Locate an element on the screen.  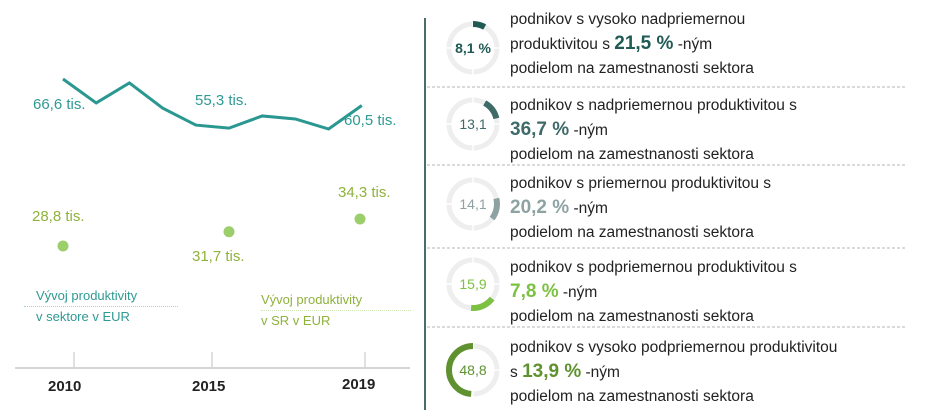
employment-share: 7,8 % is located at coordinates (534, 291).